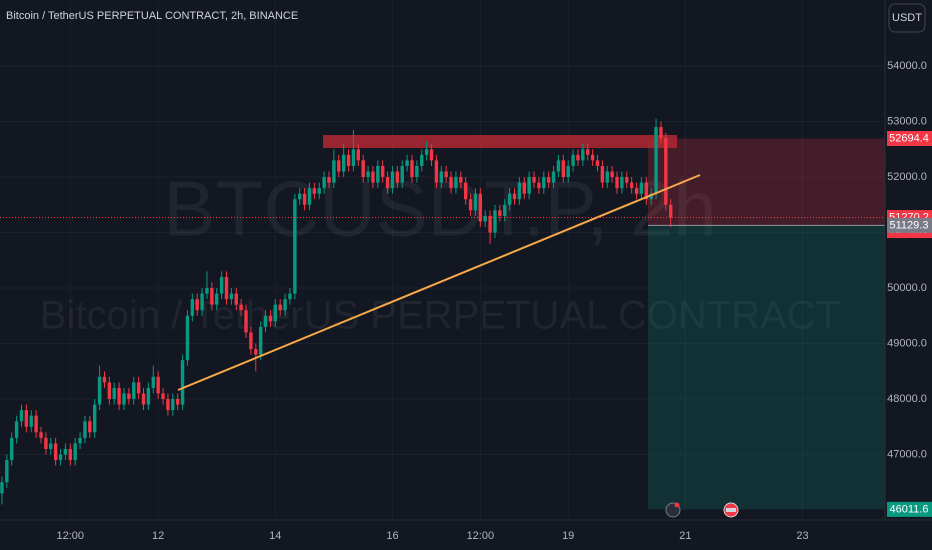 This screenshot has height=550, width=932. I want to click on price-tag-label: 51129.3, so click(909, 225).